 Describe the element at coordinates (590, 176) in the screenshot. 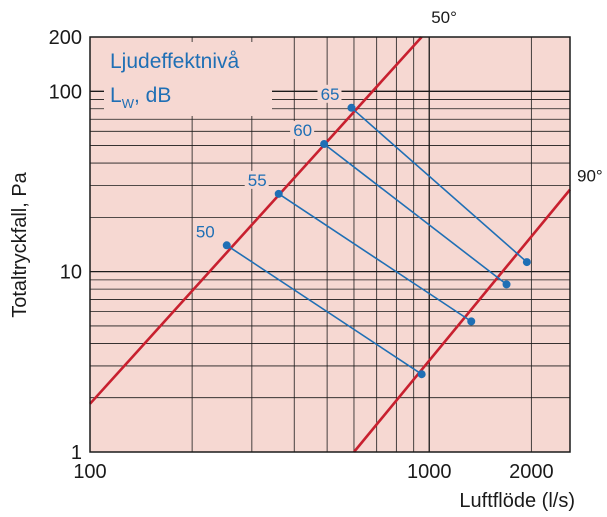

I see `damper-label: 90°` at that location.